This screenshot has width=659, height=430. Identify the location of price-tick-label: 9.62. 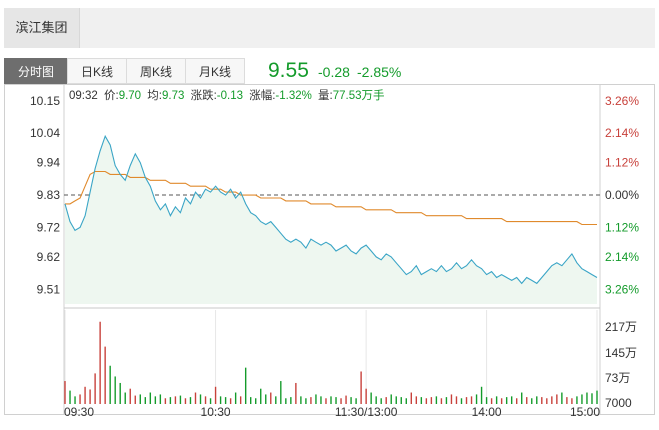
(49, 257).